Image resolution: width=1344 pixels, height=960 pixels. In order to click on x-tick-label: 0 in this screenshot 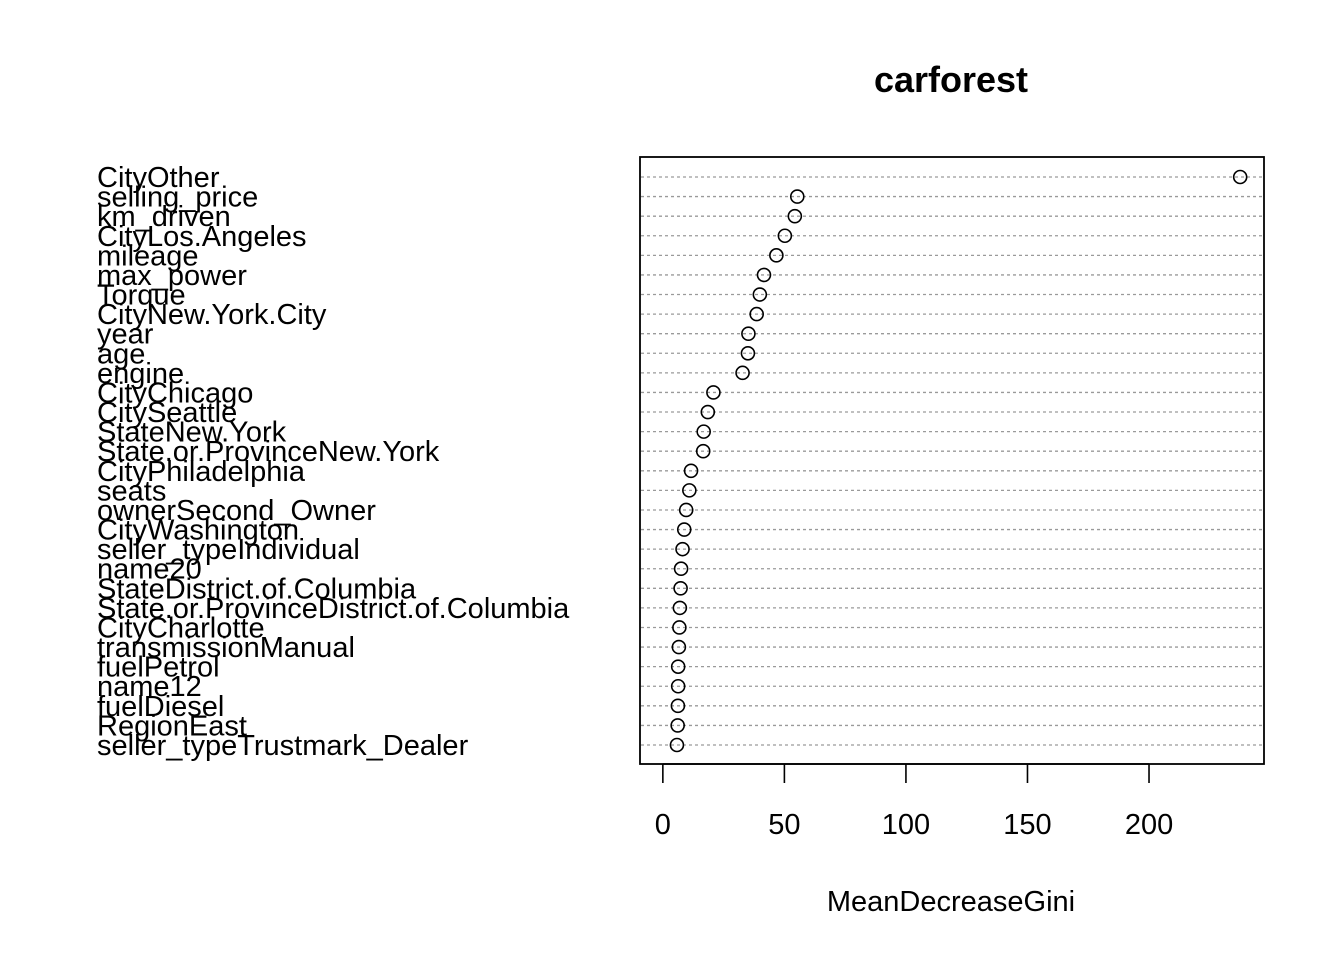, I will do `click(663, 825)`.